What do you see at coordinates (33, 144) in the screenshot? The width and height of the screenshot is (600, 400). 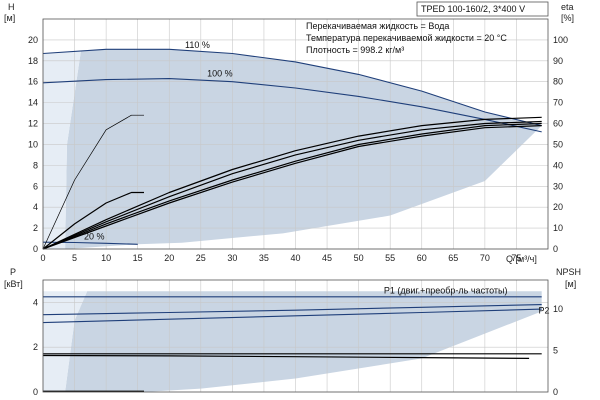 I see `left-tick-label: 10` at bounding box center [33, 144].